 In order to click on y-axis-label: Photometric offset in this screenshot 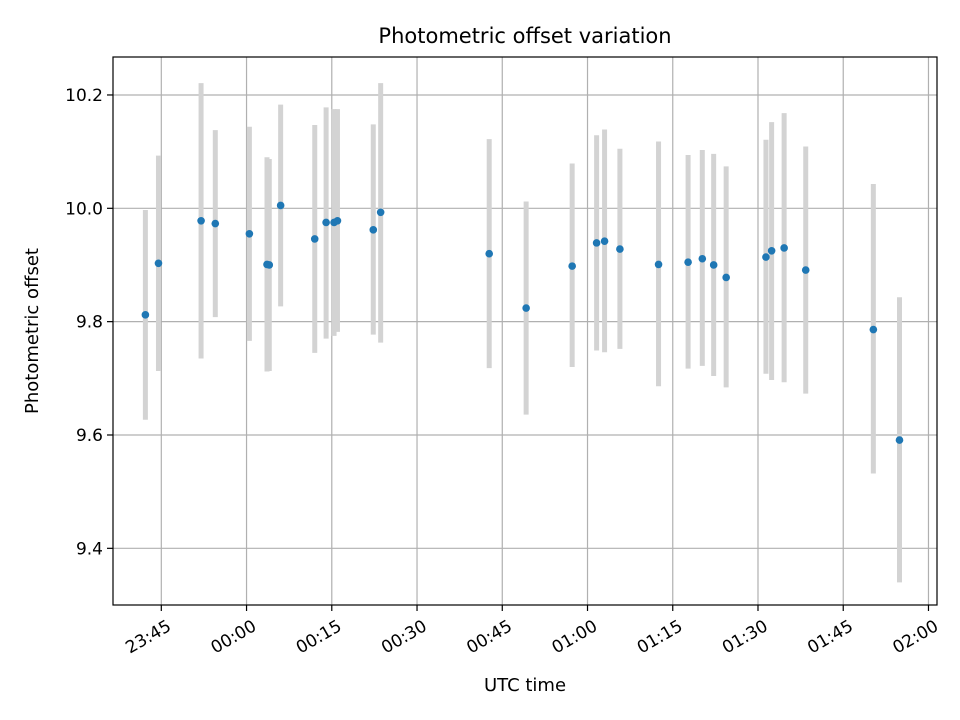, I will do `click(32, 331)`.